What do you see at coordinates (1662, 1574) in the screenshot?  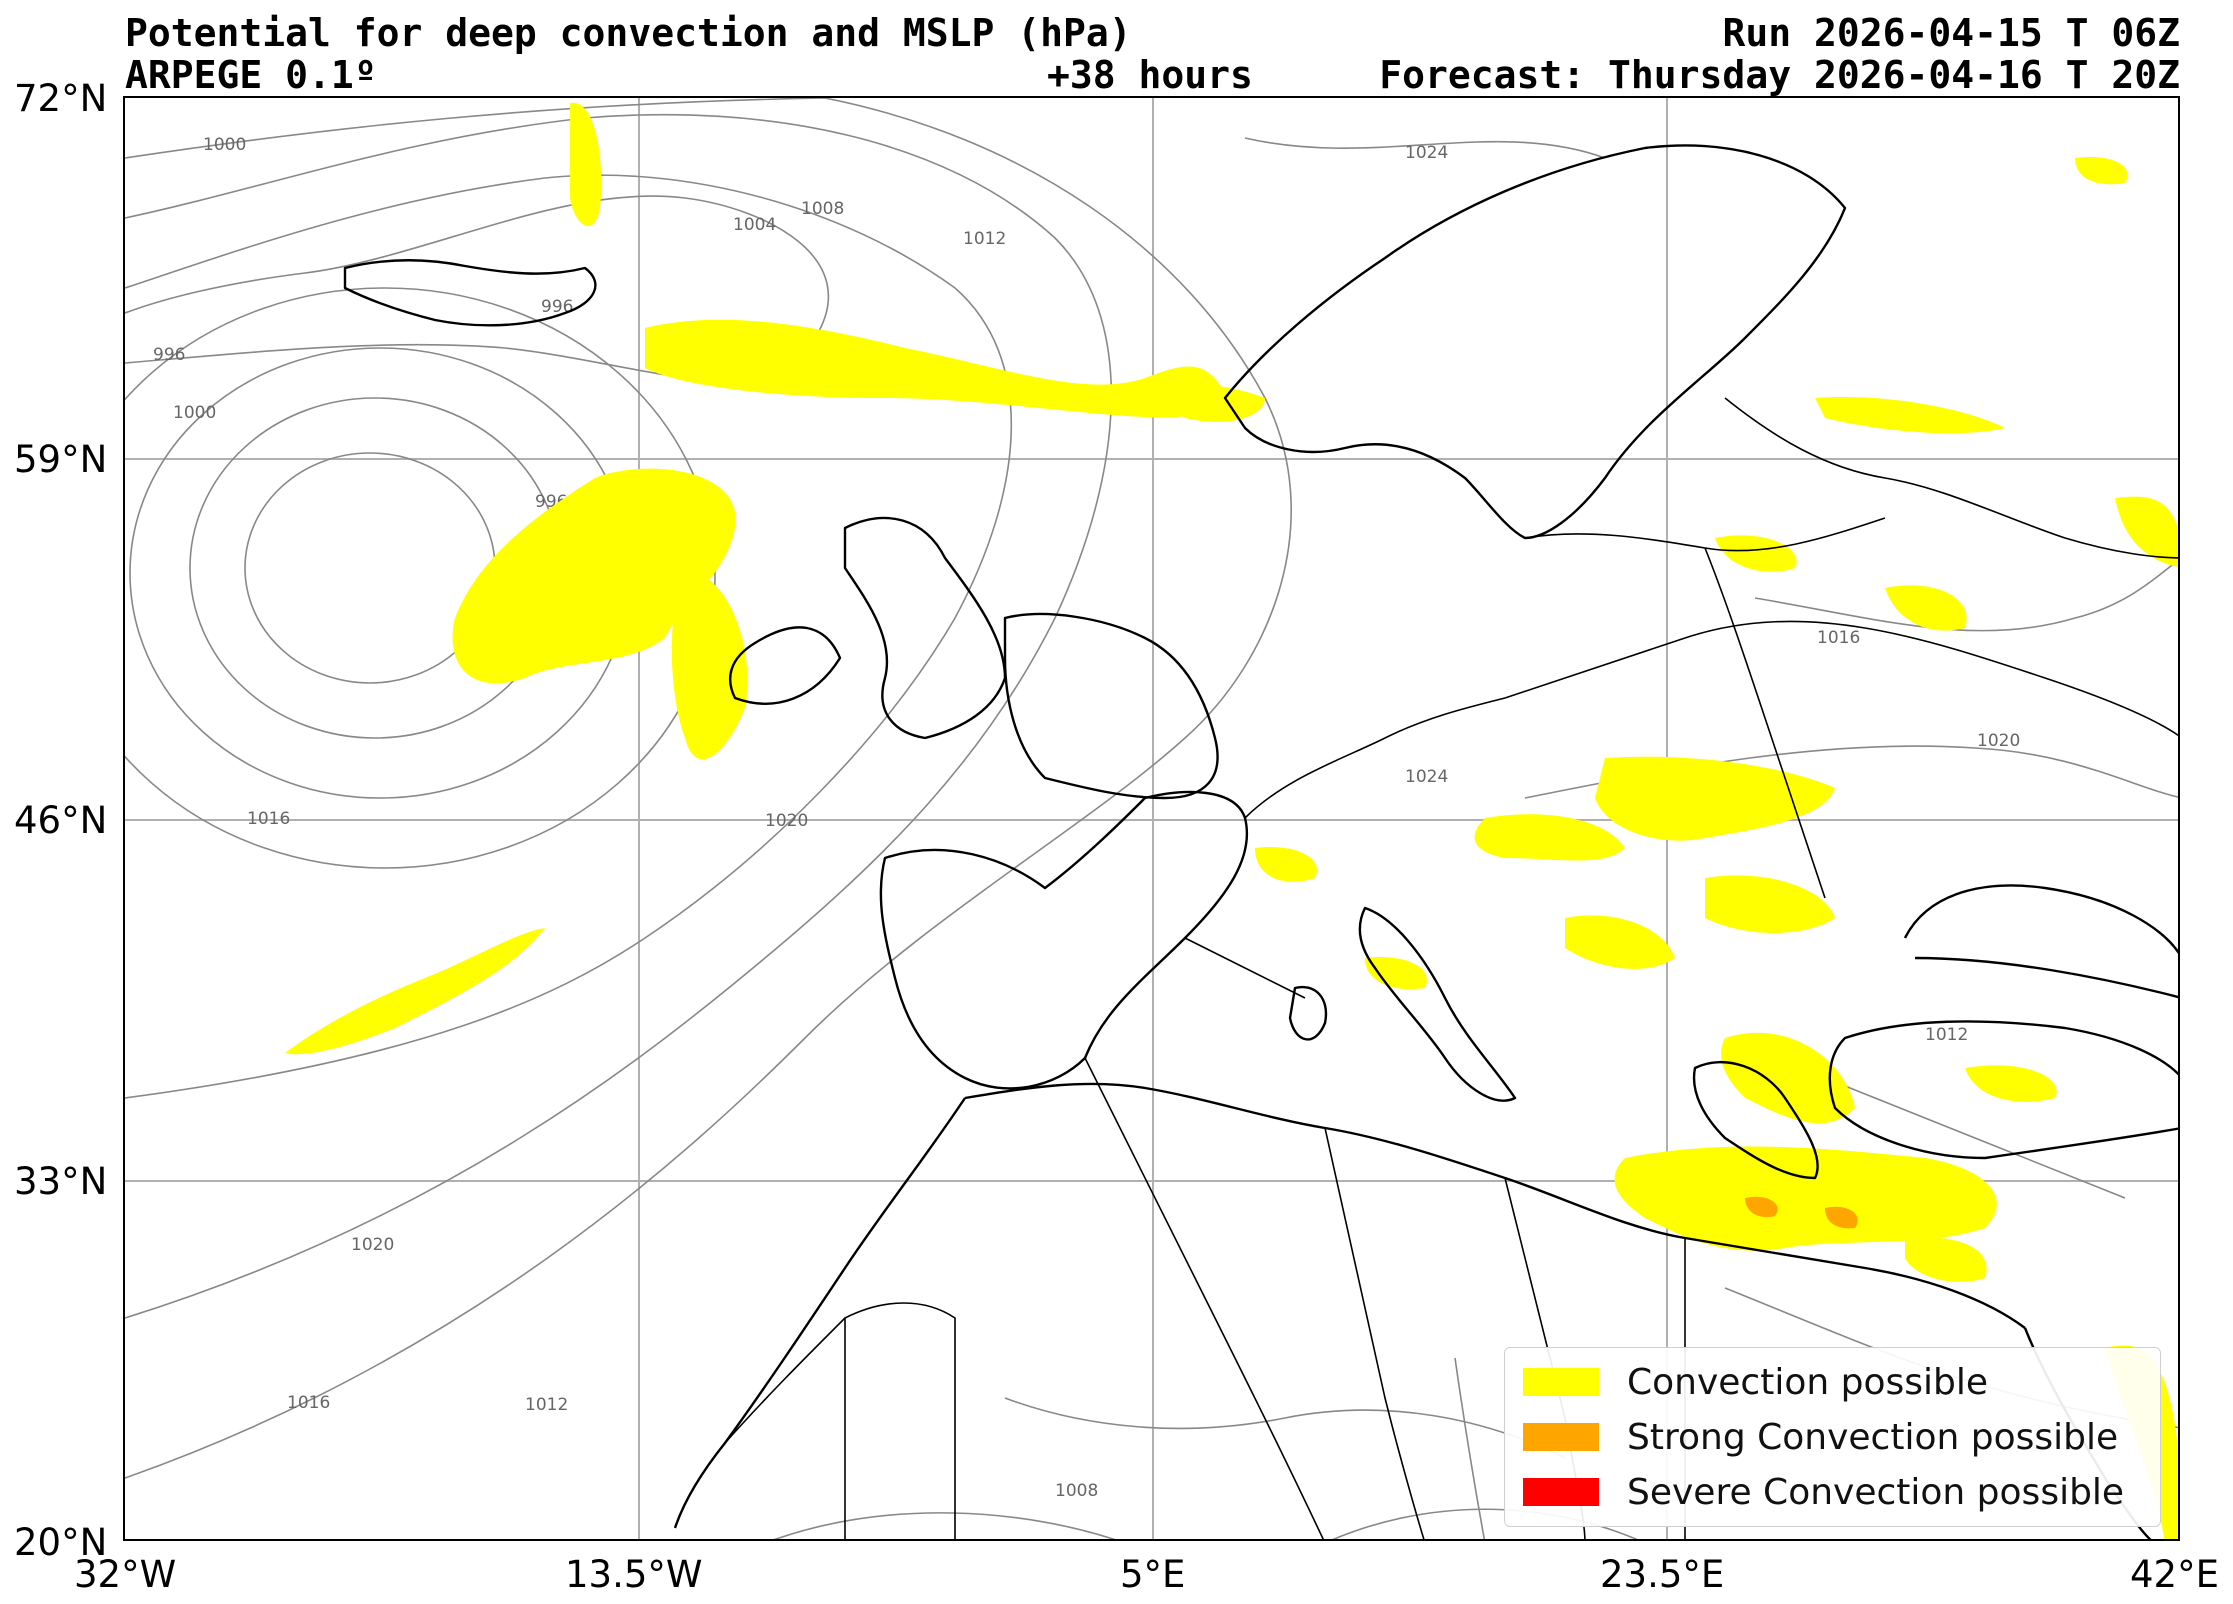 I see `lon-label: 23.5°E` at bounding box center [1662, 1574].